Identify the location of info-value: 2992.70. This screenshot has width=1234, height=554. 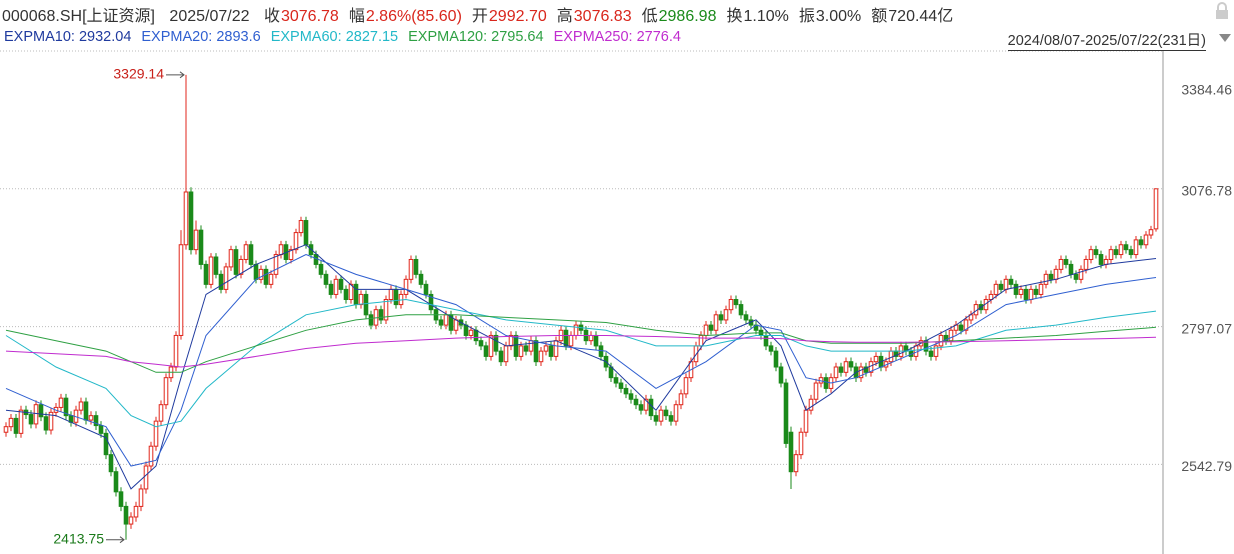
(517, 16).